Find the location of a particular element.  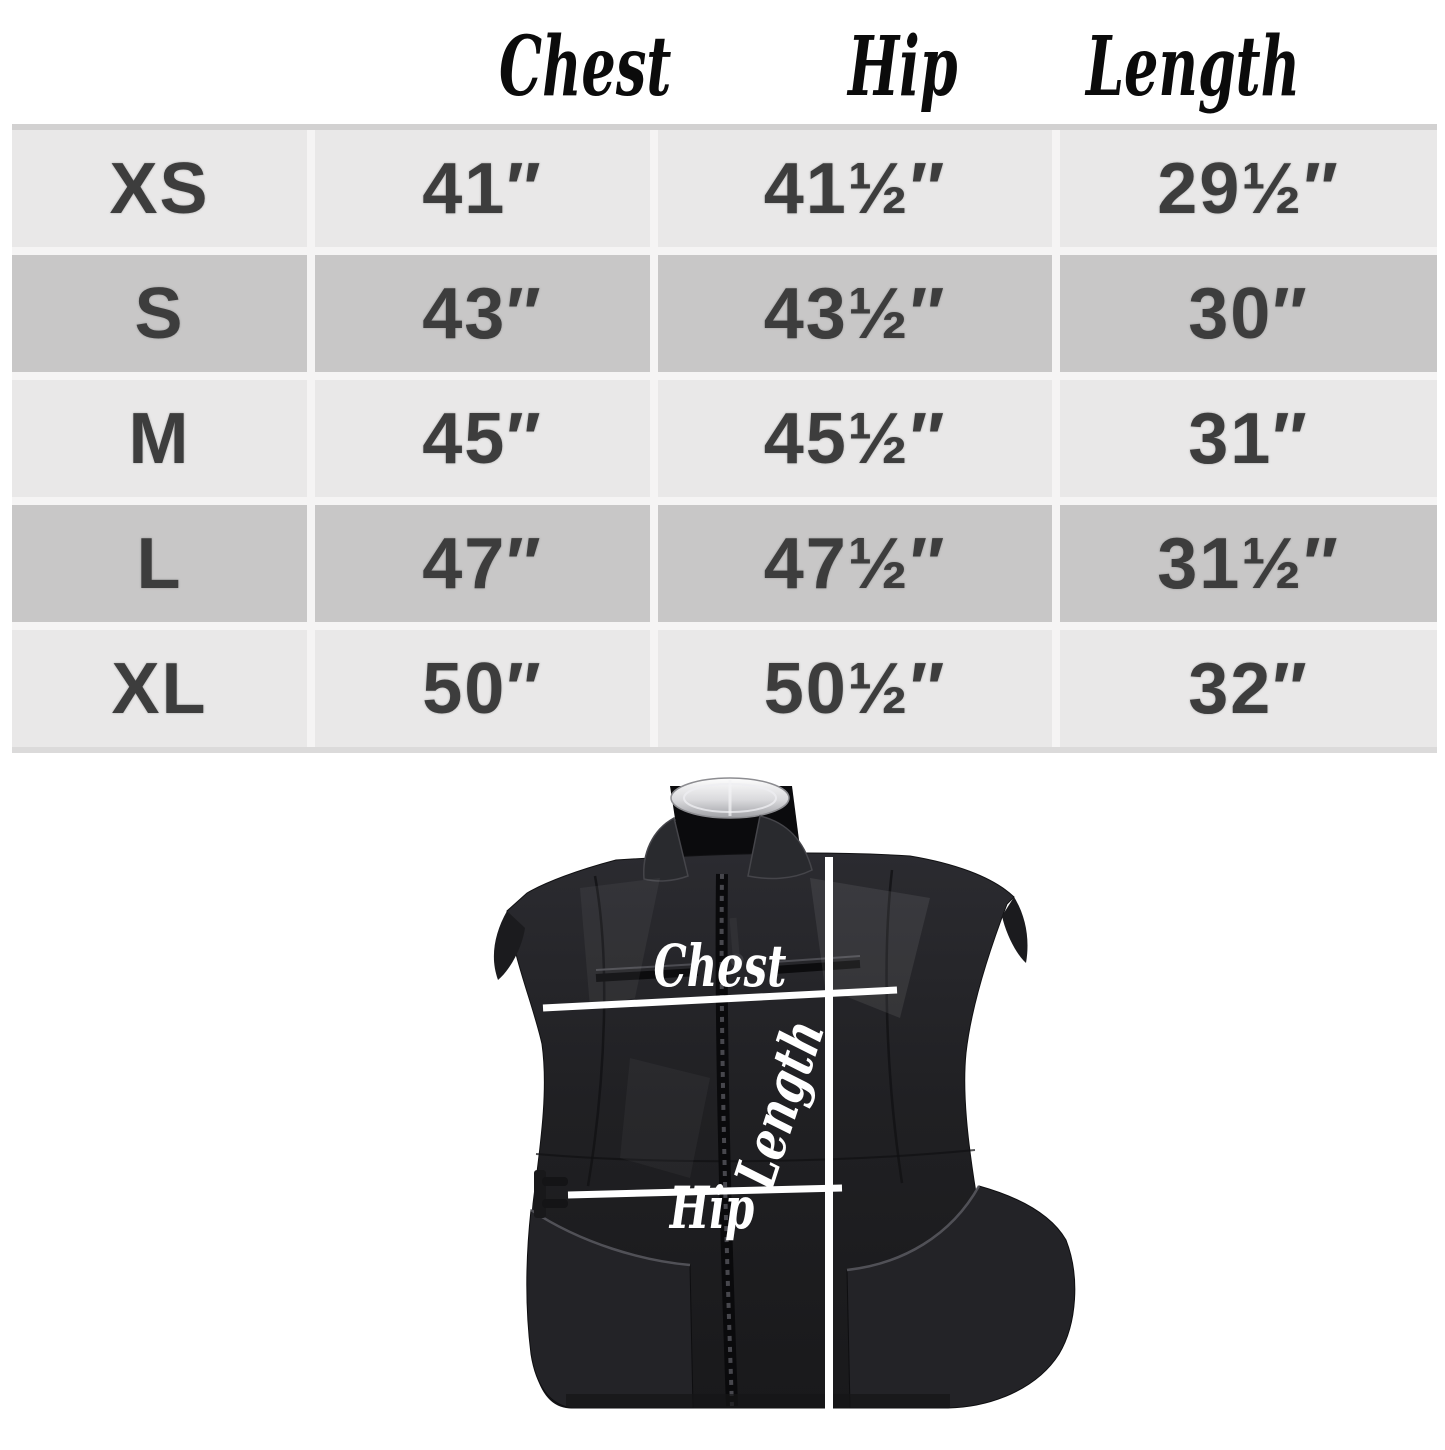

right-collar is located at coordinates (780, 847).